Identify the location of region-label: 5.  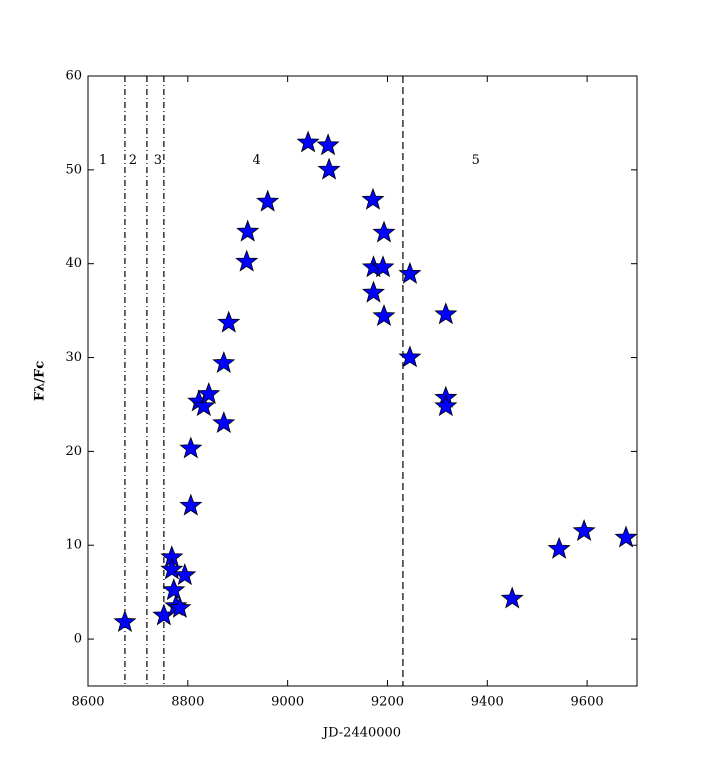
(476, 160).